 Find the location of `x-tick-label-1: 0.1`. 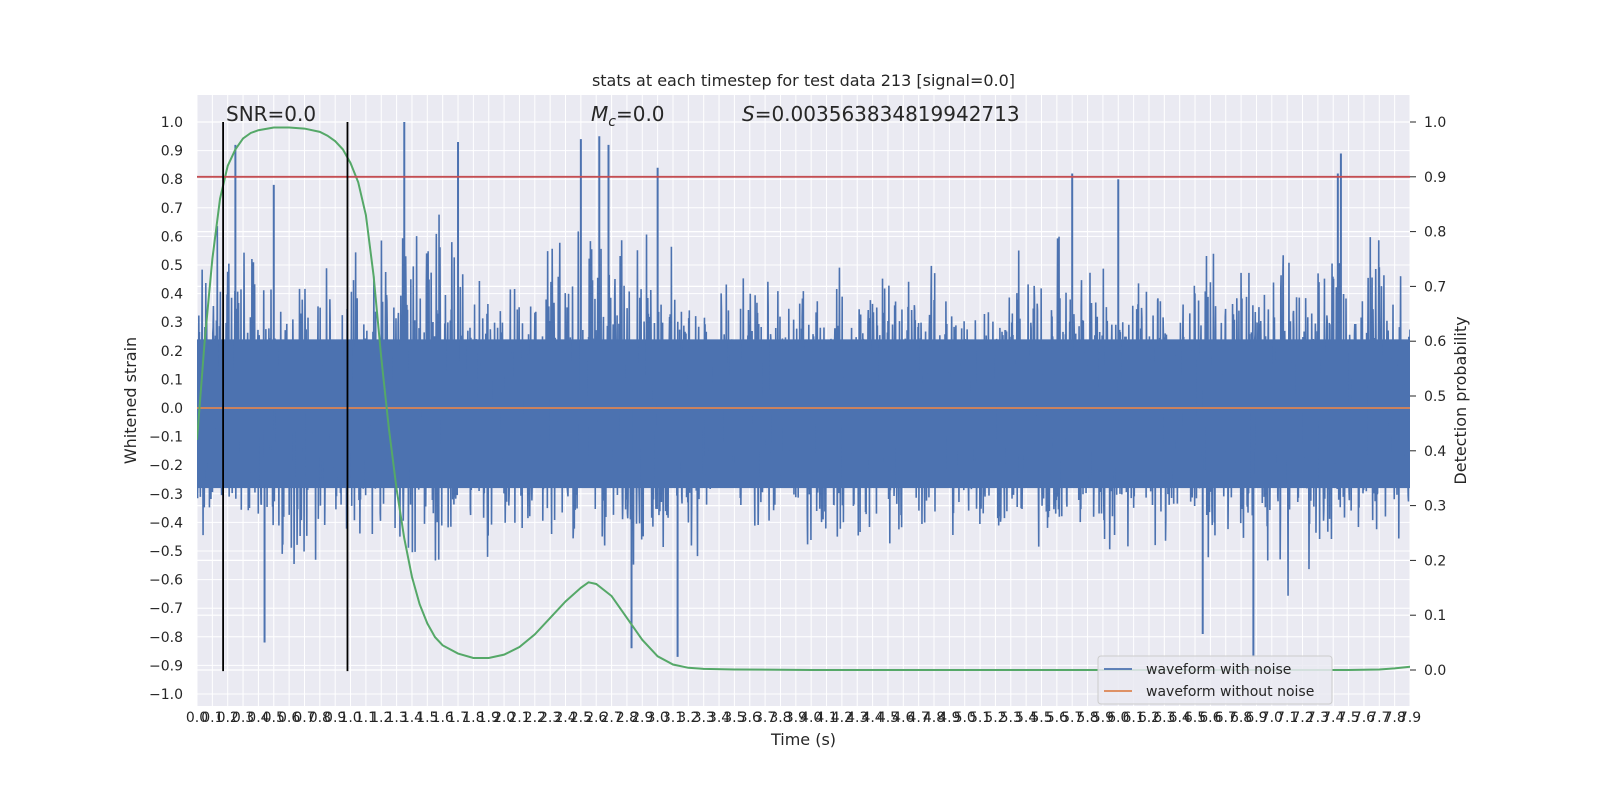

x-tick-label-1: 0.1 is located at coordinates (212, 718).